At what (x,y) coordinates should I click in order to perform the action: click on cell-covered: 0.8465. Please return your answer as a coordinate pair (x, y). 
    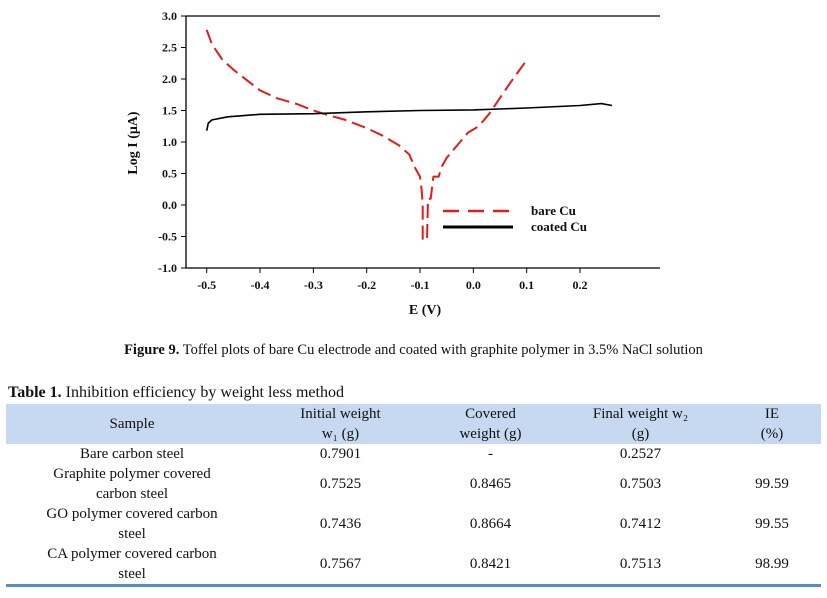
    Looking at the image, I should click on (490, 484).